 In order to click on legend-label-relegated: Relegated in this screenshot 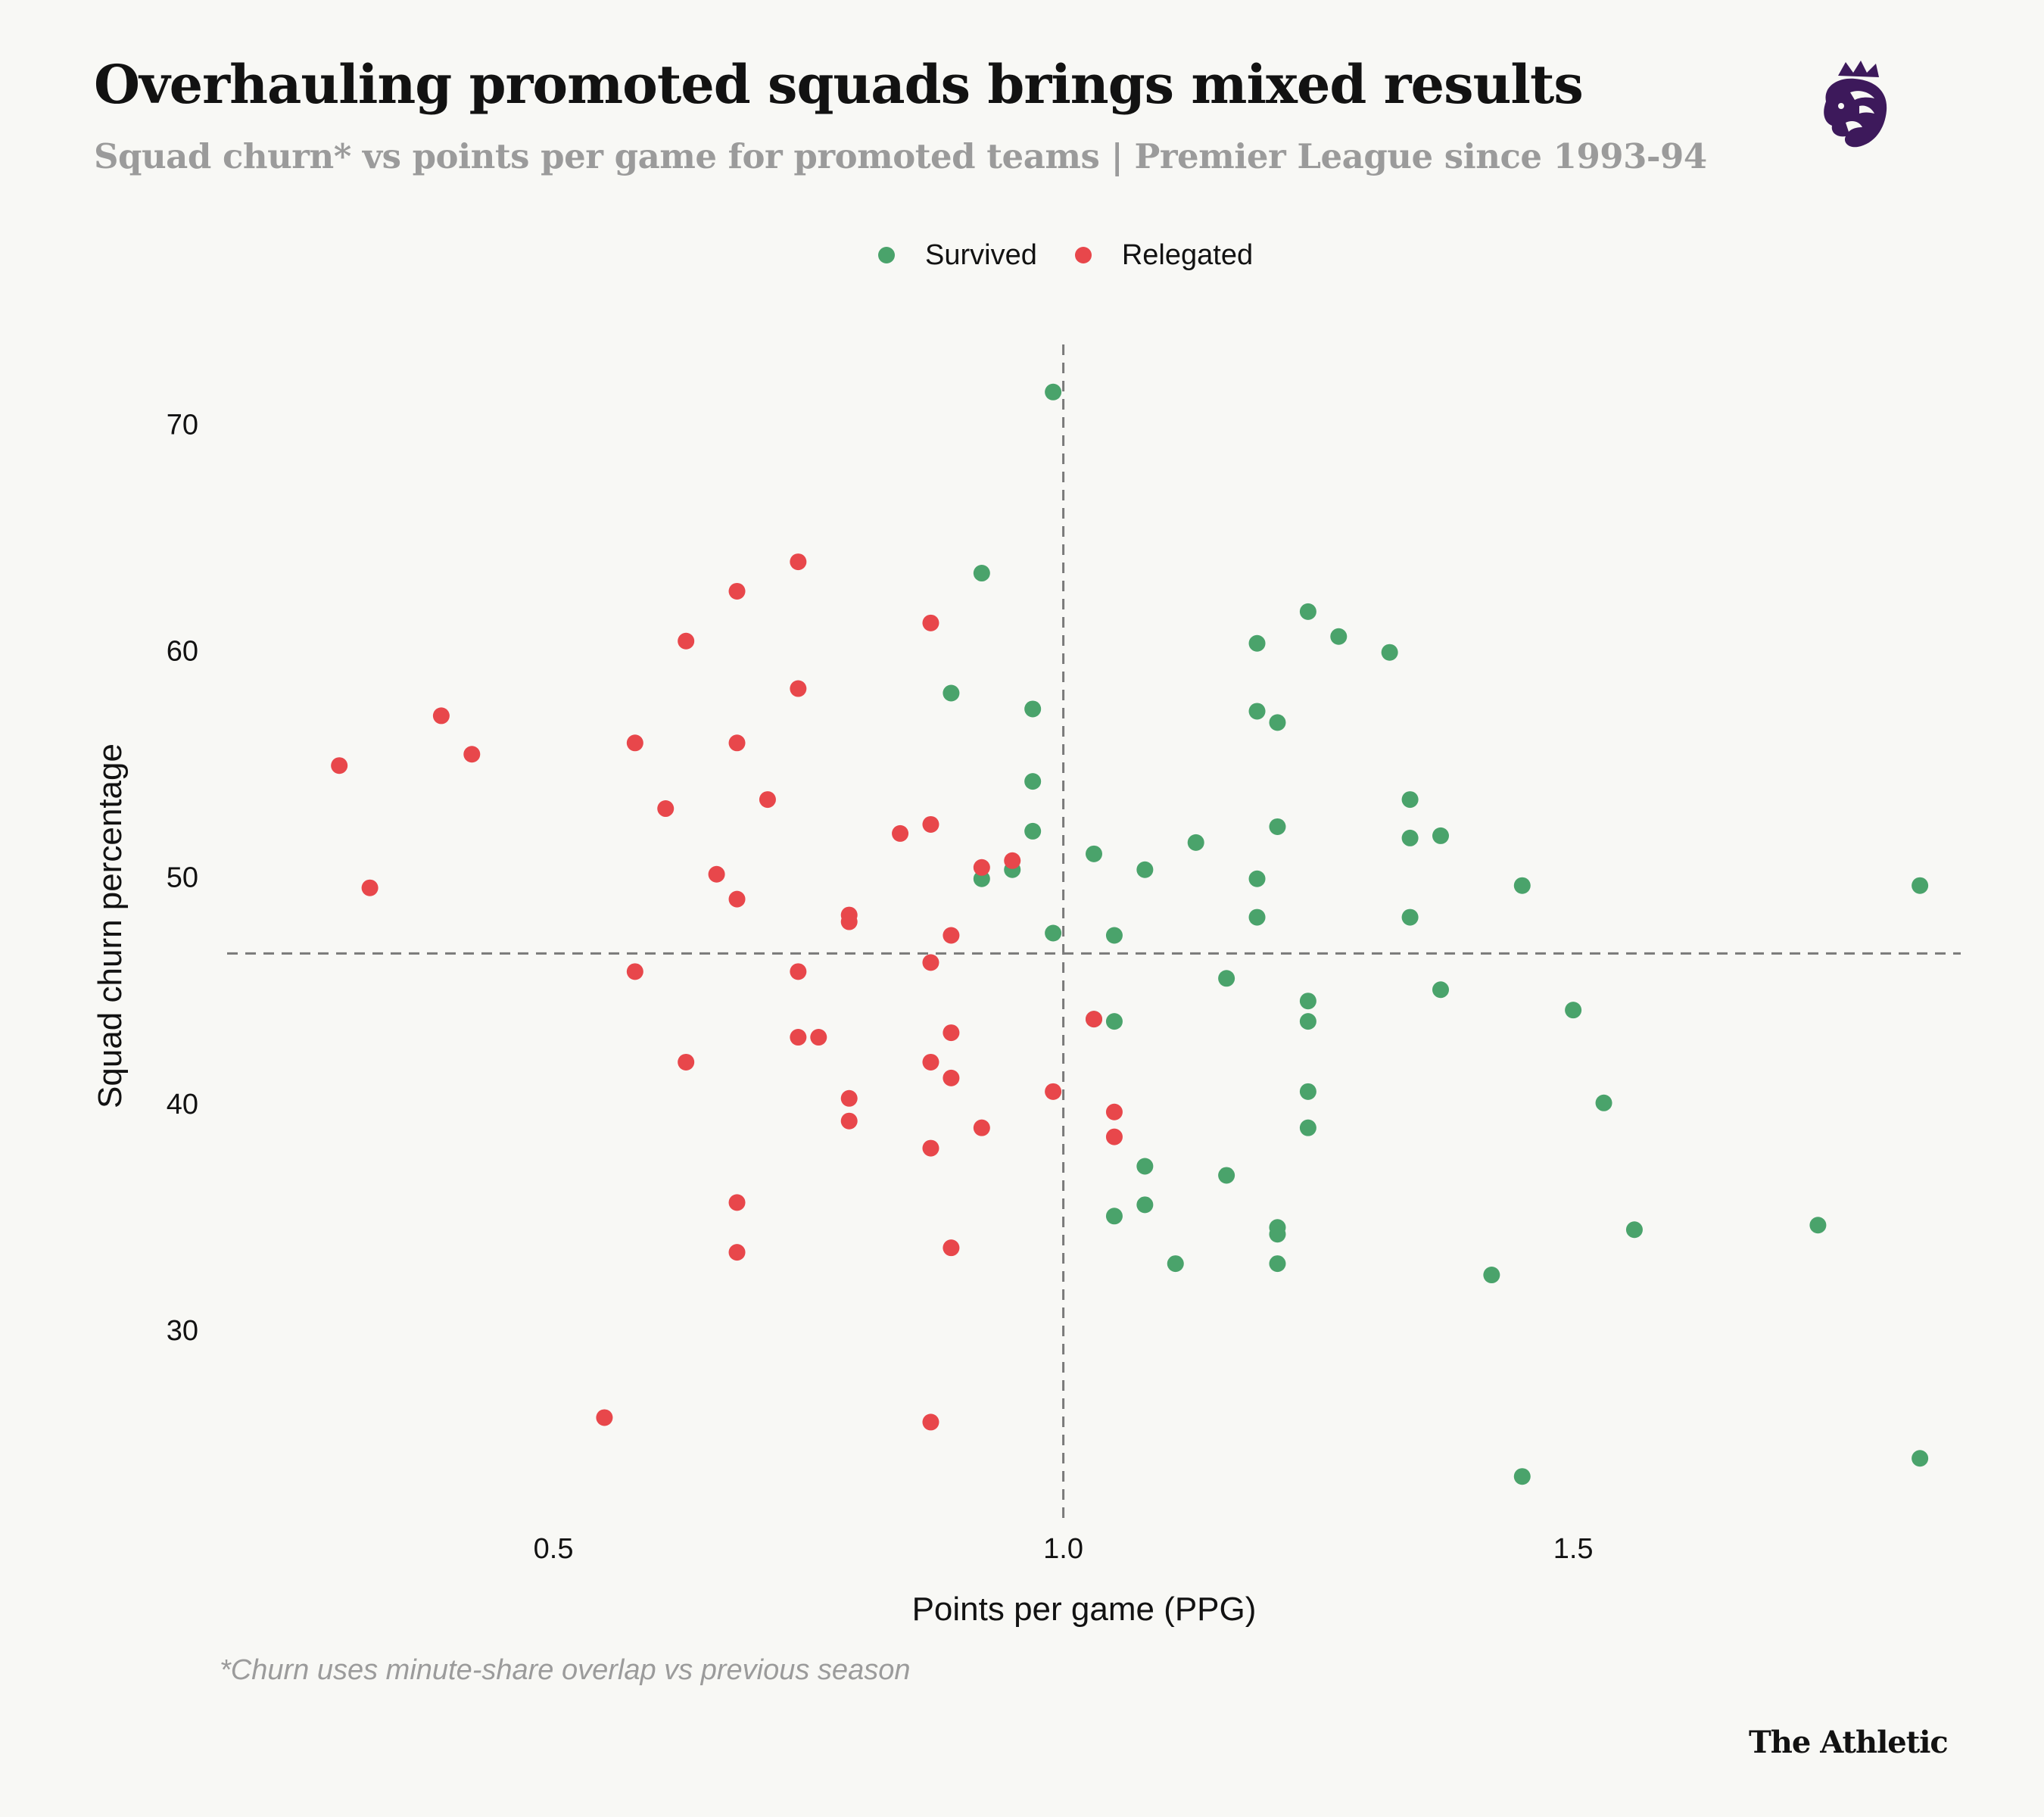, I will do `click(1187, 254)`.